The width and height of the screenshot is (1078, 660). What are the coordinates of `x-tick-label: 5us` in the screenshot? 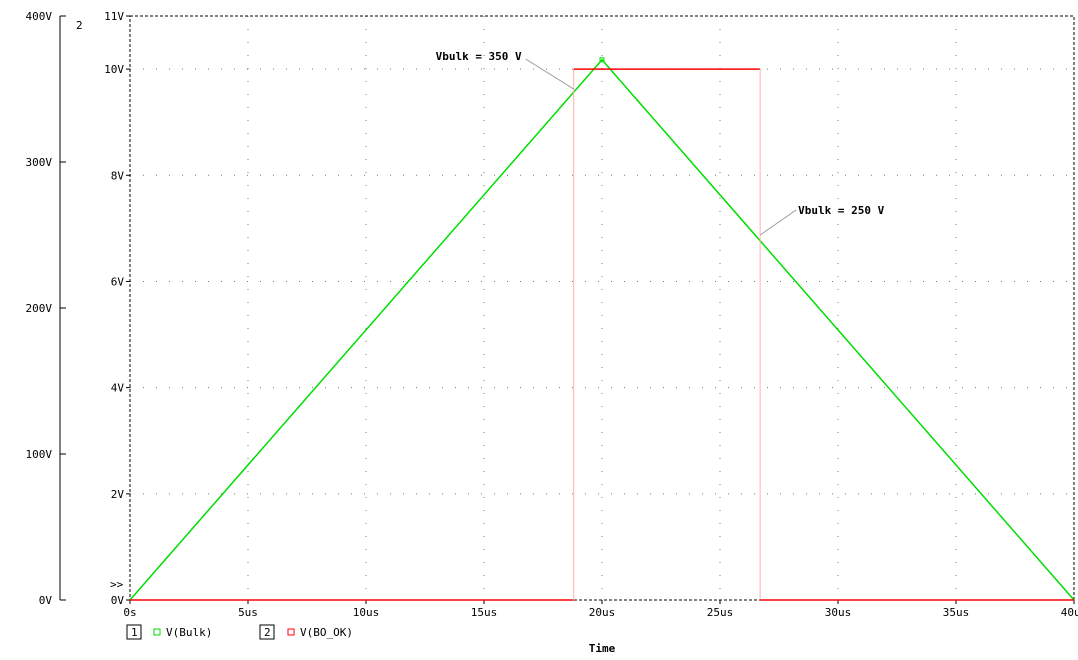 It's located at (248, 612).